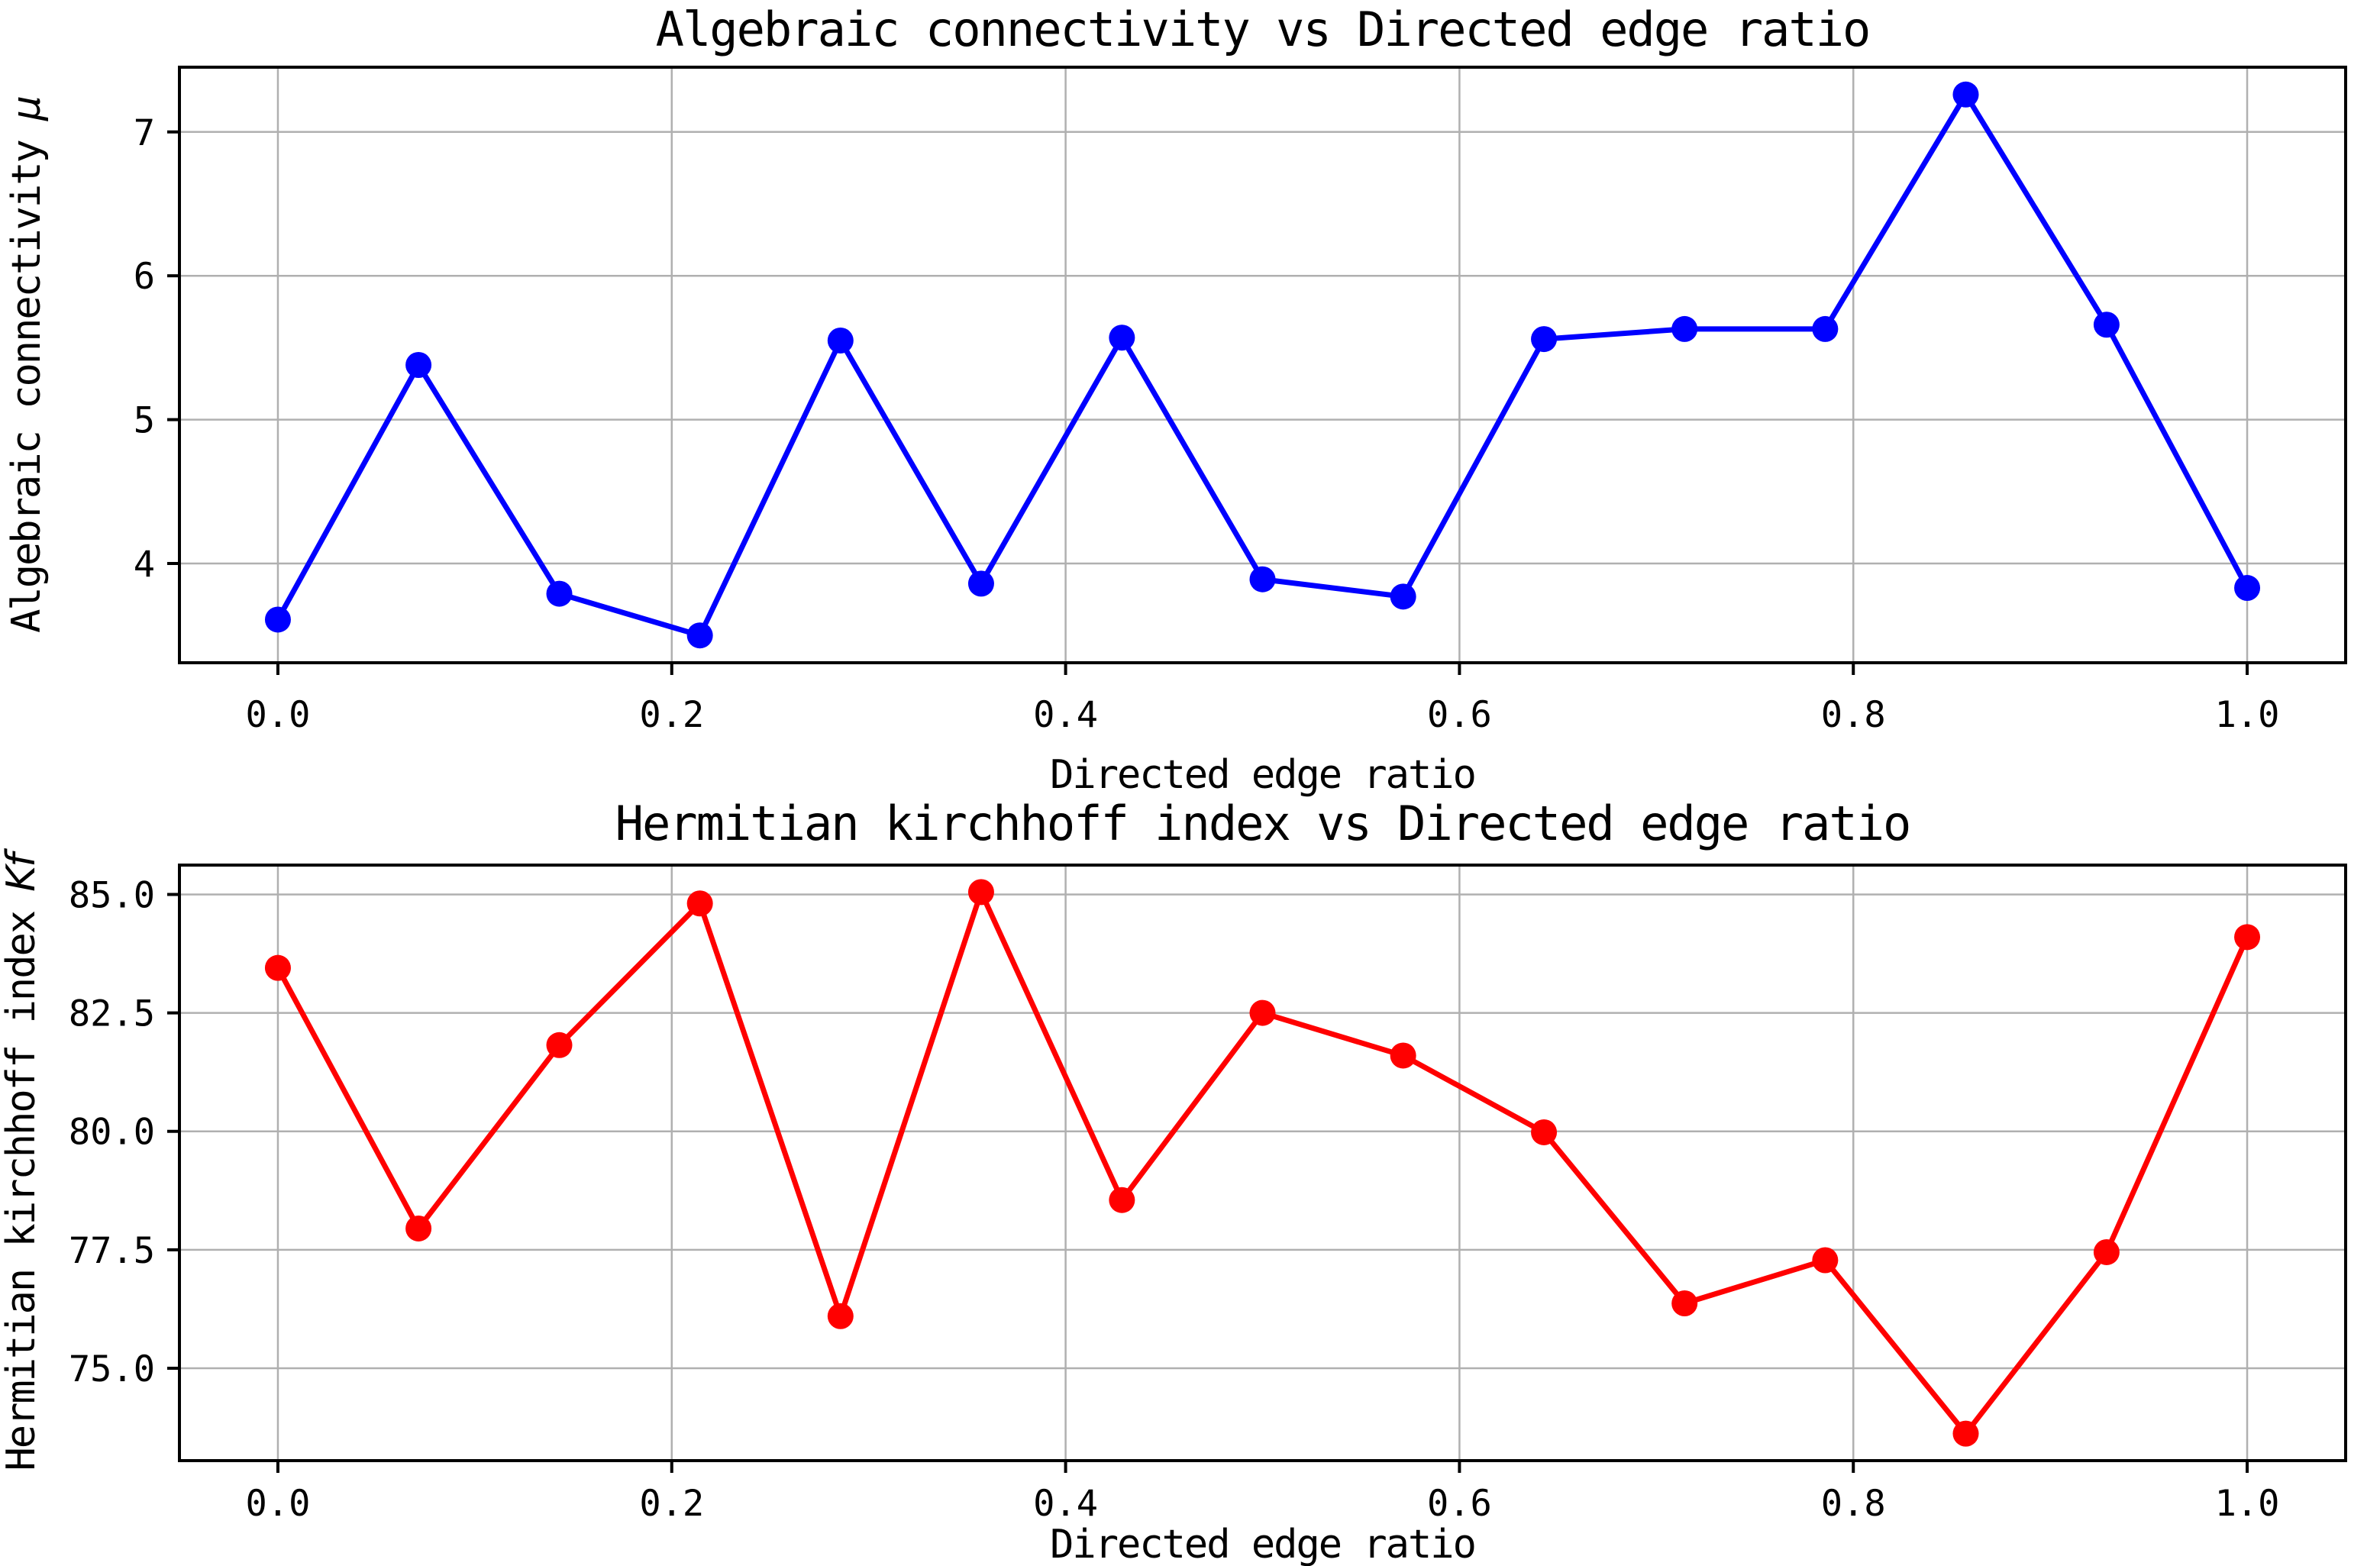 The image size is (2380, 1566). What do you see at coordinates (27, 365) in the screenshot?
I see `y-axis-label-top: Algebraic connectivityμ` at bounding box center [27, 365].